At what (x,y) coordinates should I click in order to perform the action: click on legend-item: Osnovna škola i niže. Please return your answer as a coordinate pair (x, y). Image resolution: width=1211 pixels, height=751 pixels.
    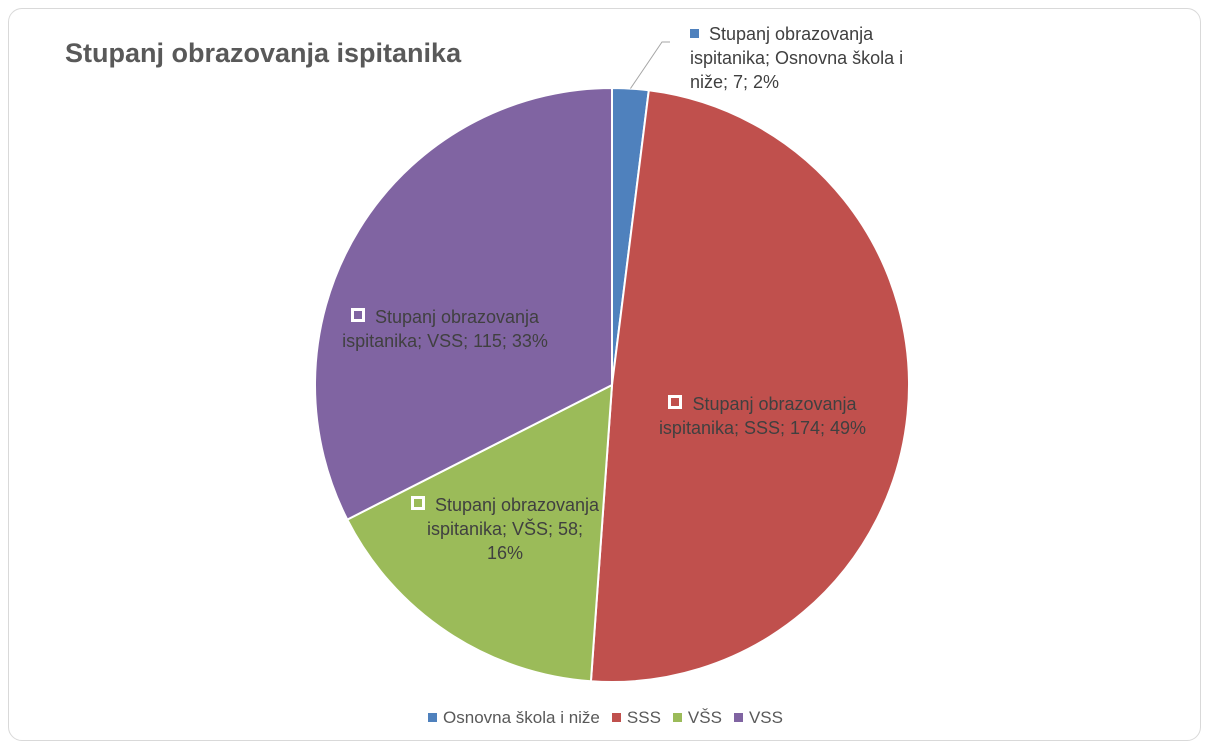
    Looking at the image, I should click on (514, 718).